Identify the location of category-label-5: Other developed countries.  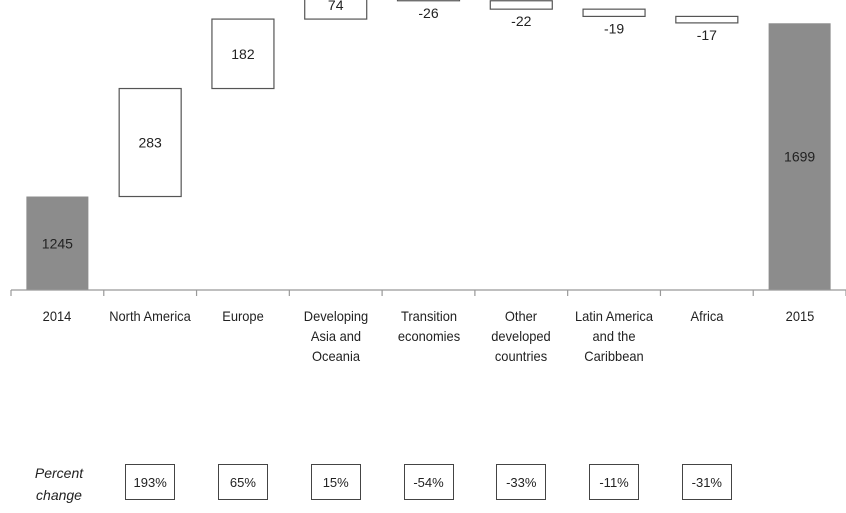
(521, 336).